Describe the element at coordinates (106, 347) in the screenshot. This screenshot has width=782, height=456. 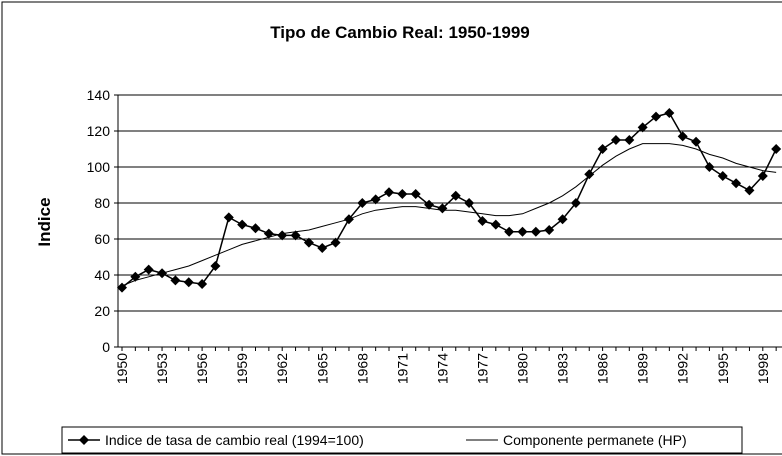
I see `y-tick-label: 0` at that location.